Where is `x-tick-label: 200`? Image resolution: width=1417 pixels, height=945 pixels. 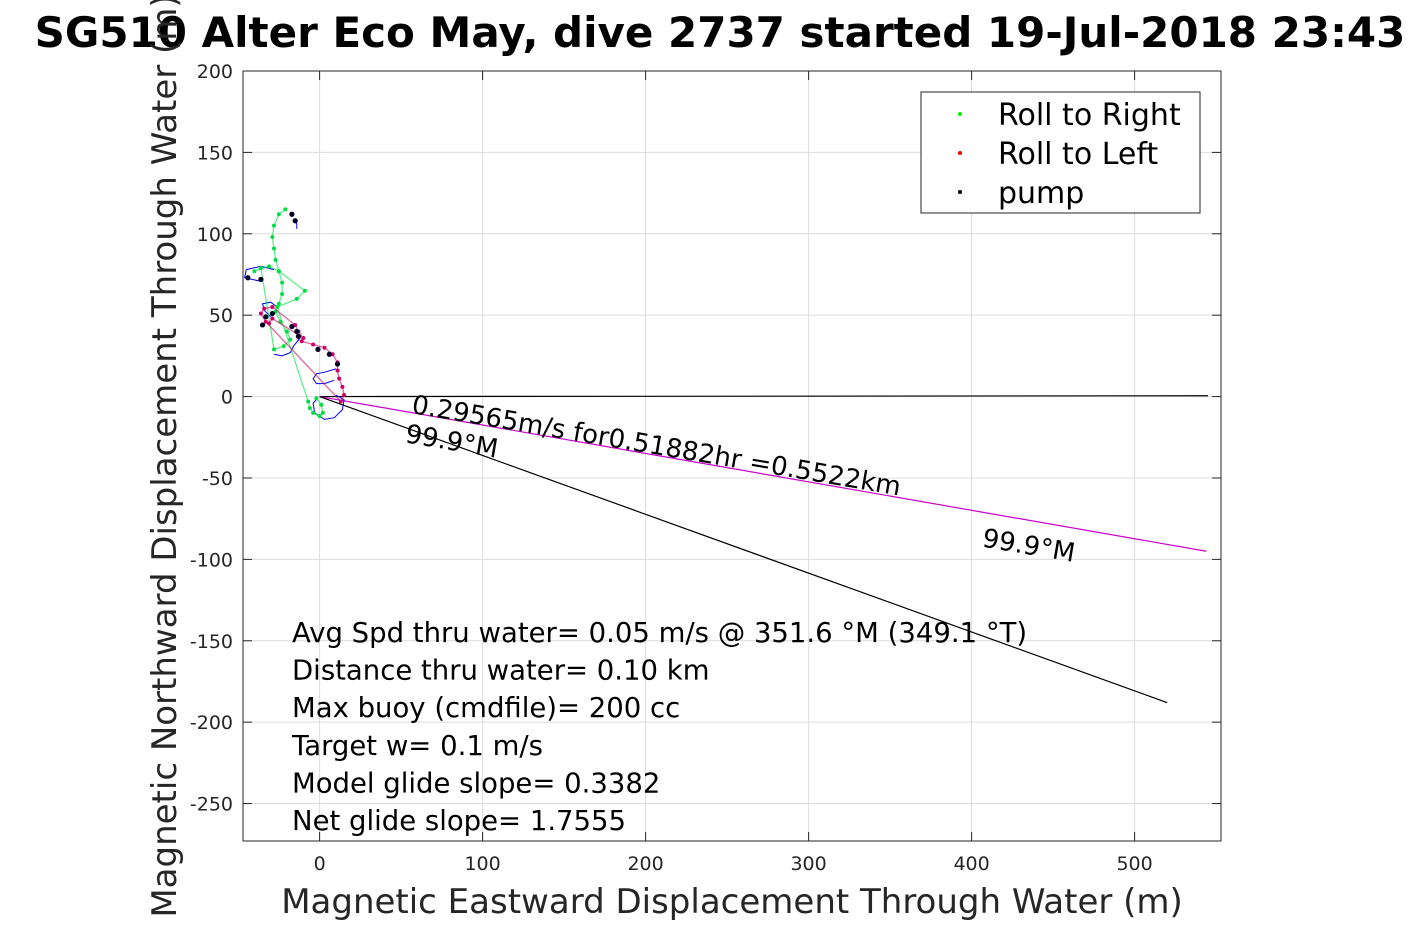
x-tick-label: 200 is located at coordinates (645, 864).